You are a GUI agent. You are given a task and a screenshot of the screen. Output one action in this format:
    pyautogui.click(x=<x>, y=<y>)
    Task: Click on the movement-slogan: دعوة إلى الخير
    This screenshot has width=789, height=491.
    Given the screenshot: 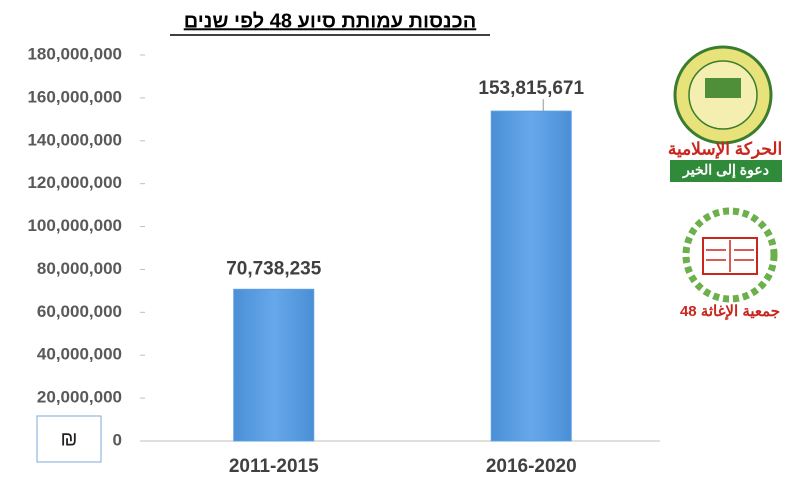 What is the action you would take?
    pyautogui.click(x=725, y=171)
    